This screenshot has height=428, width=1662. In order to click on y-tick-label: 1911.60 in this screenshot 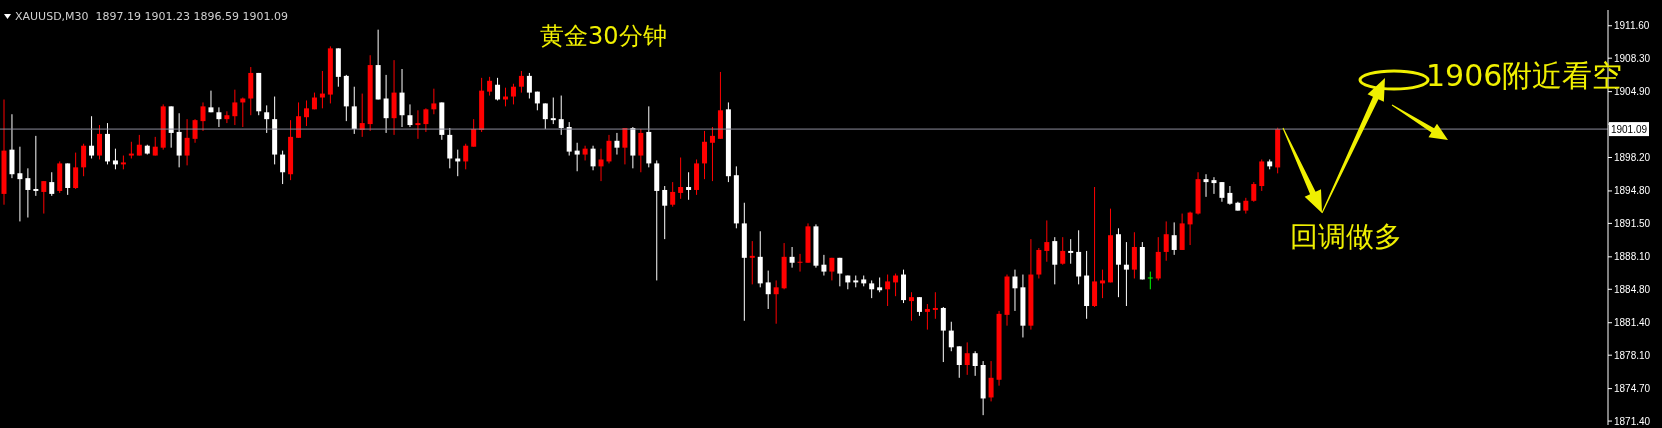, I will do `click(1632, 26)`.